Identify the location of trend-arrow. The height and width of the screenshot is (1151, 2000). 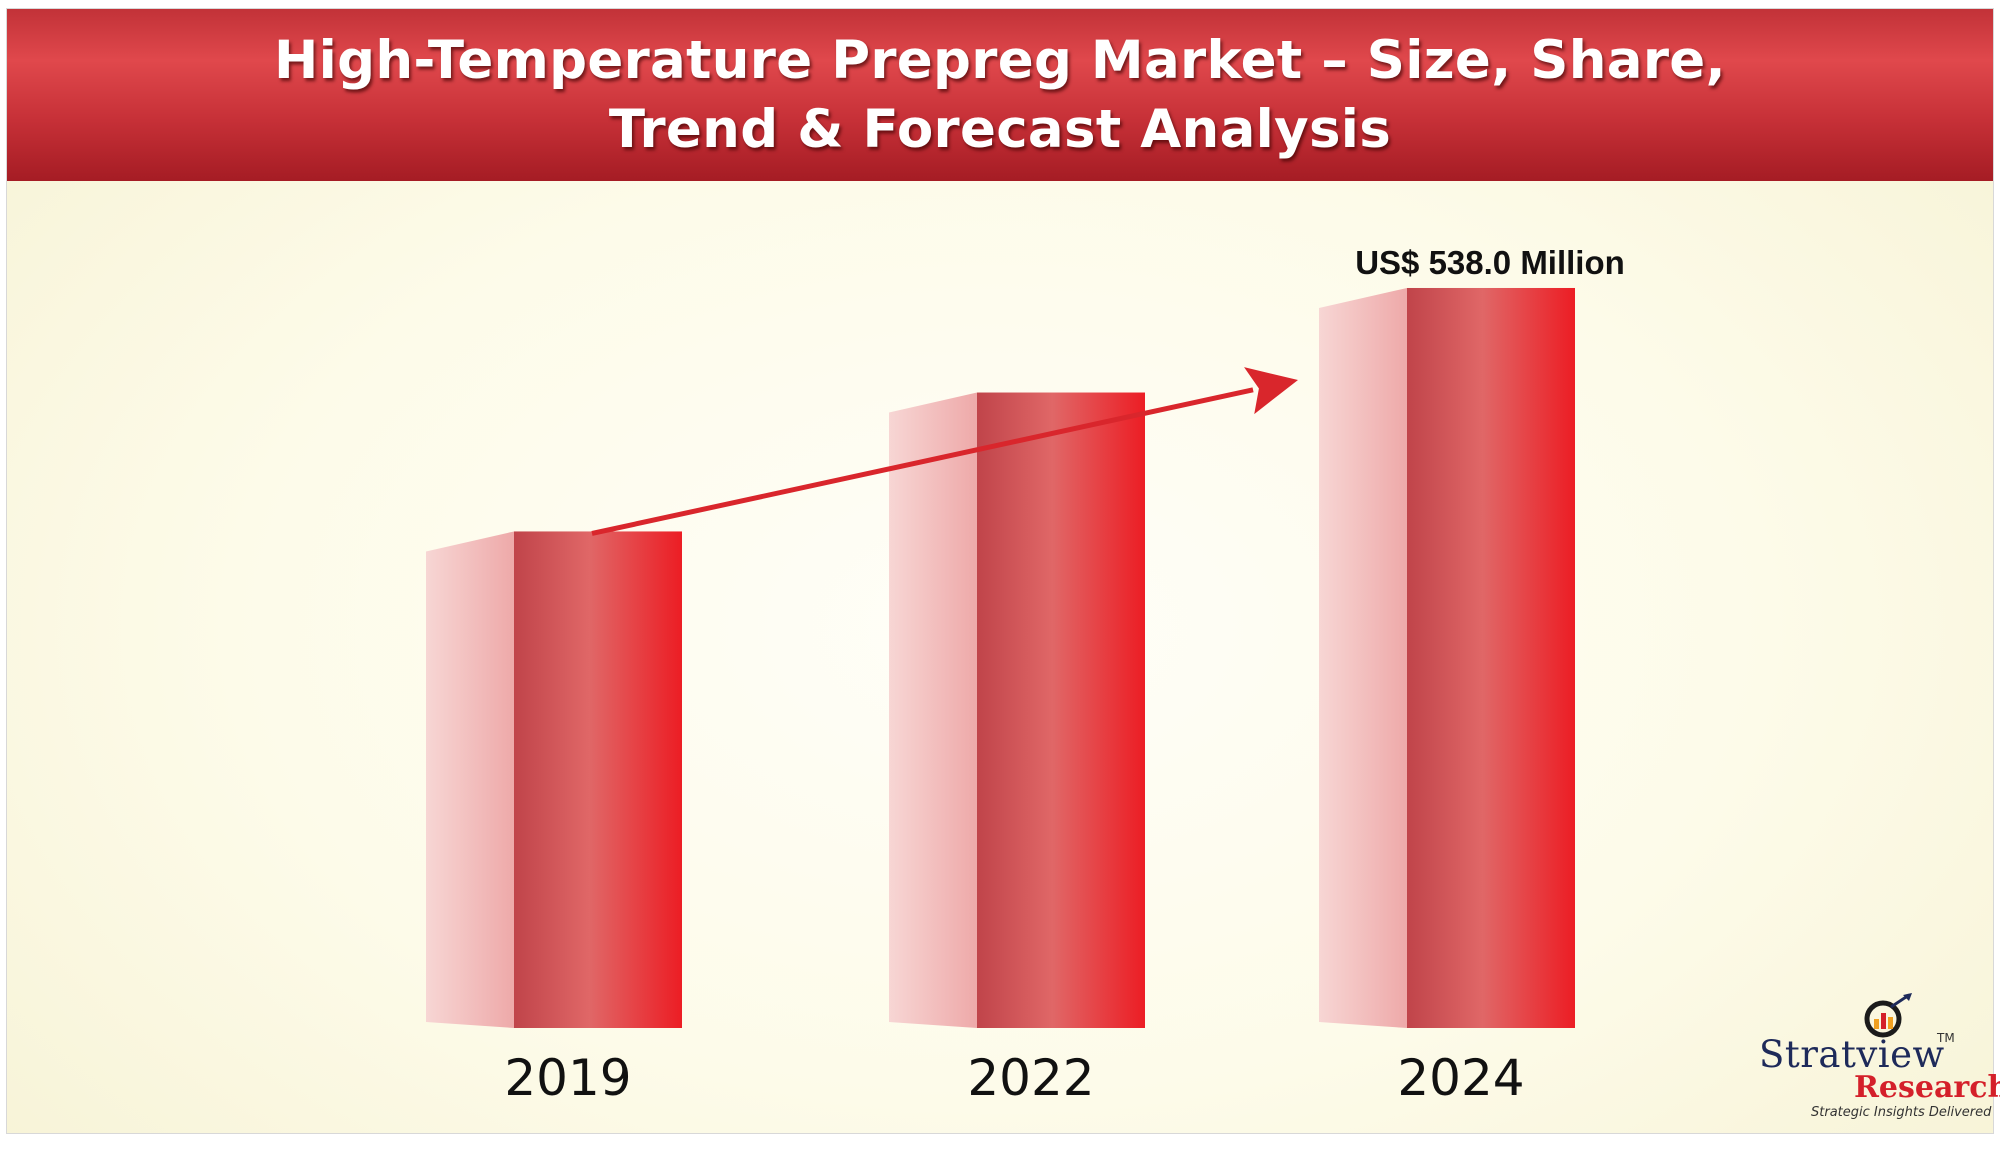
(944, 451).